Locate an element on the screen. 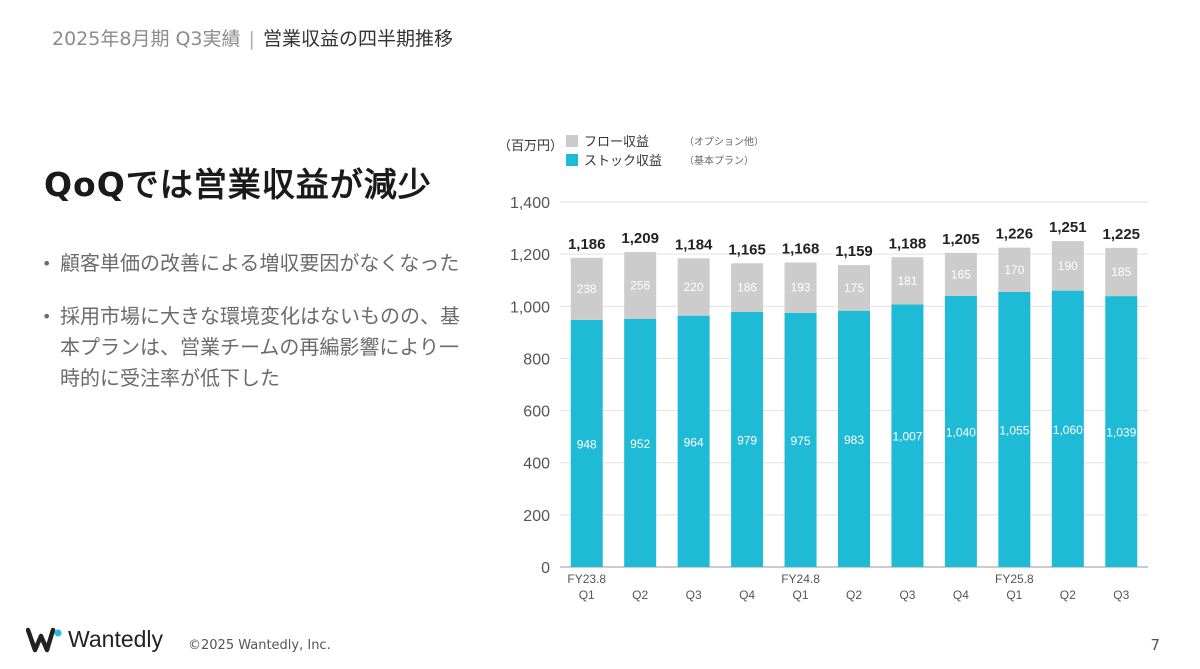 Image resolution: width=1200 pixels, height=669 pixels. page-number: 7 is located at coordinates (1155, 645).